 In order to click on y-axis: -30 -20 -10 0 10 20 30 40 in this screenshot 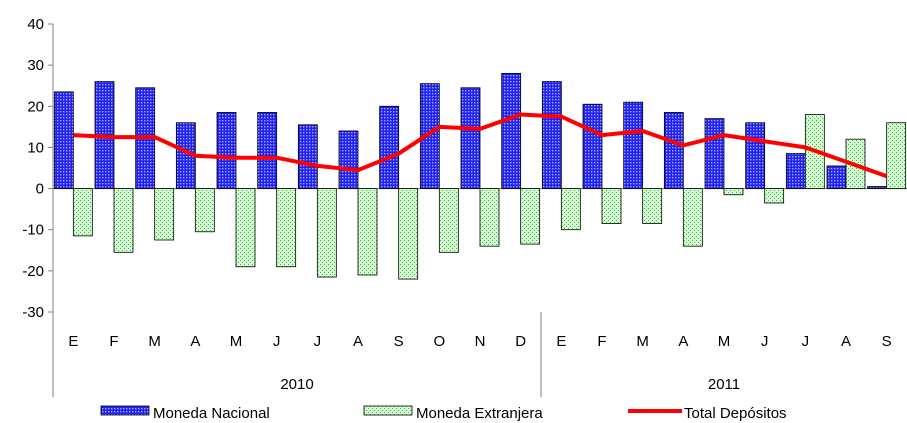, I will do `click(38, 168)`.